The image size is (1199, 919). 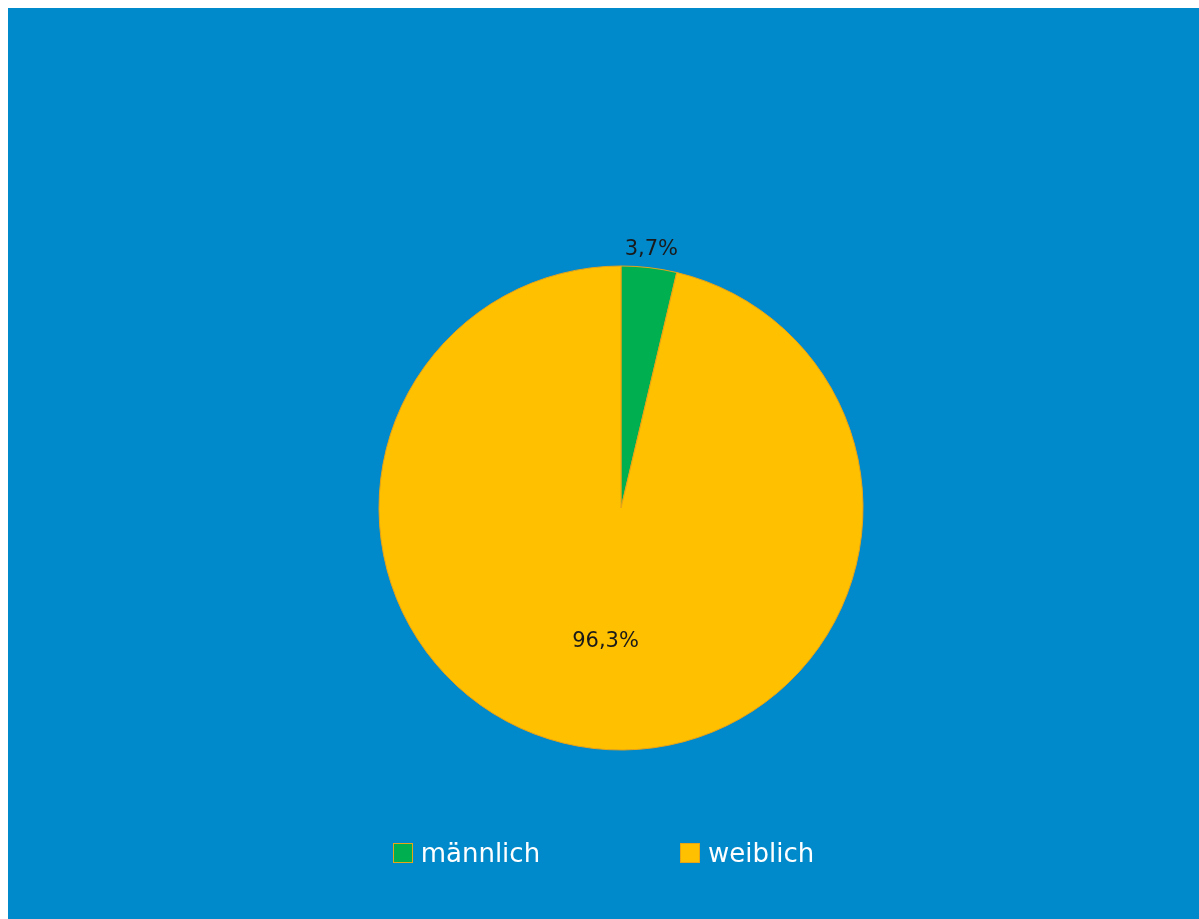 What do you see at coordinates (651, 247) in the screenshot?
I see `data-label: 3,7%` at bounding box center [651, 247].